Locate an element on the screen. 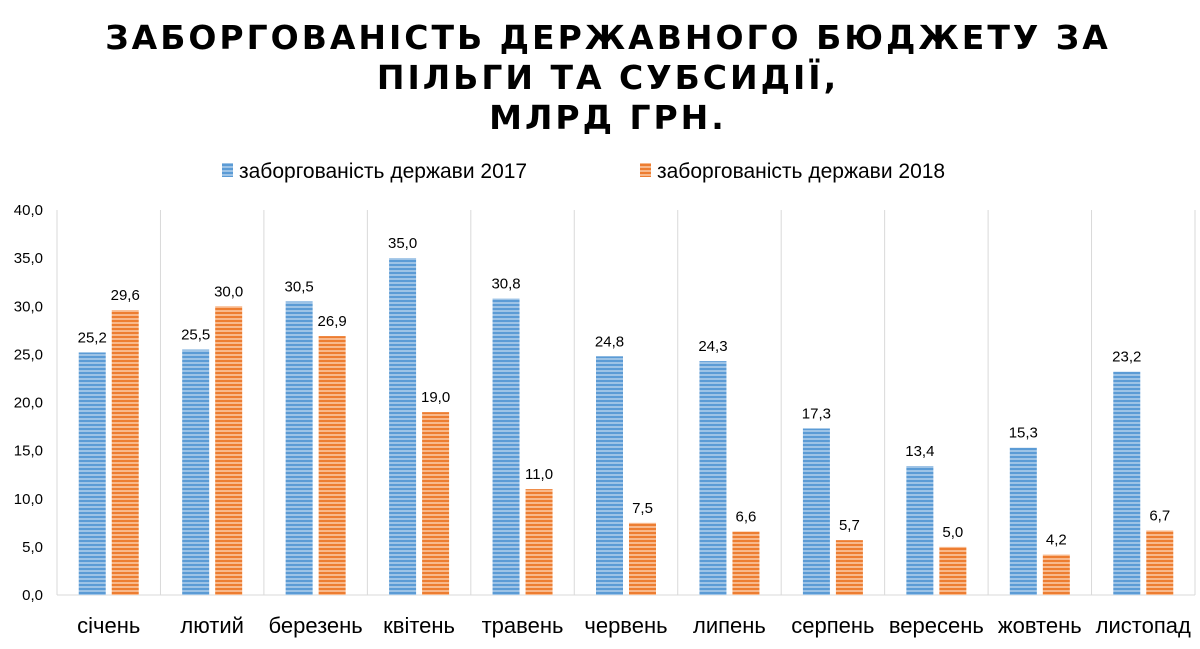  data-label-2-11: 6,7 is located at coordinates (1159, 516).